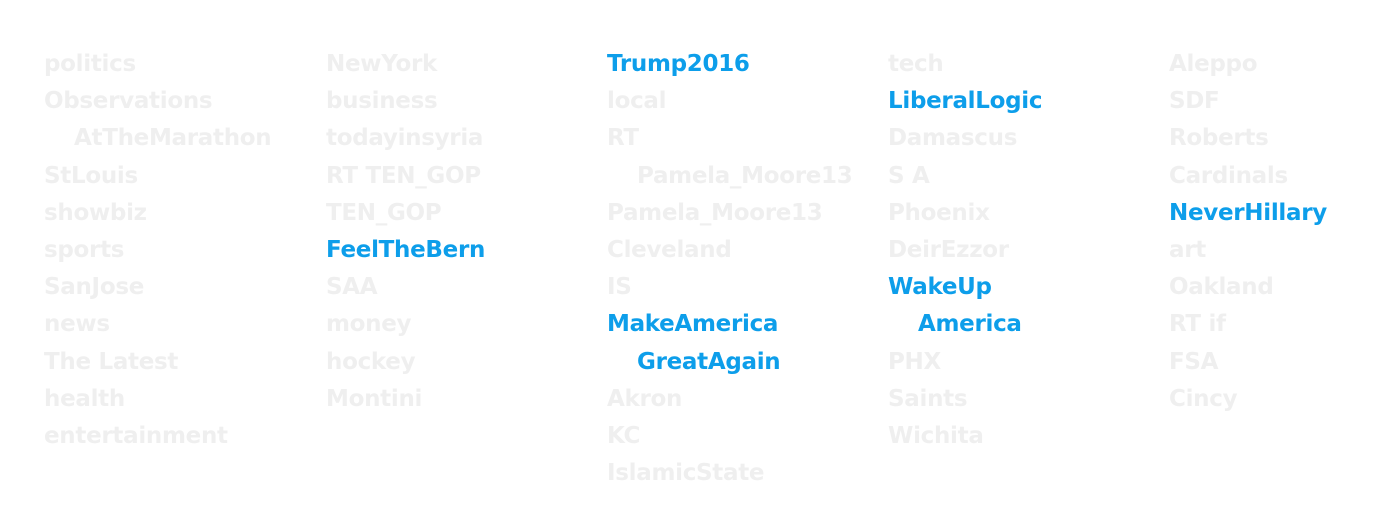 This screenshot has height=529, width=1400. What do you see at coordinates (173, 138) in the screenshot?
I see `hashtag-term: AtTheMarathon` at bounding box center [173, 138].